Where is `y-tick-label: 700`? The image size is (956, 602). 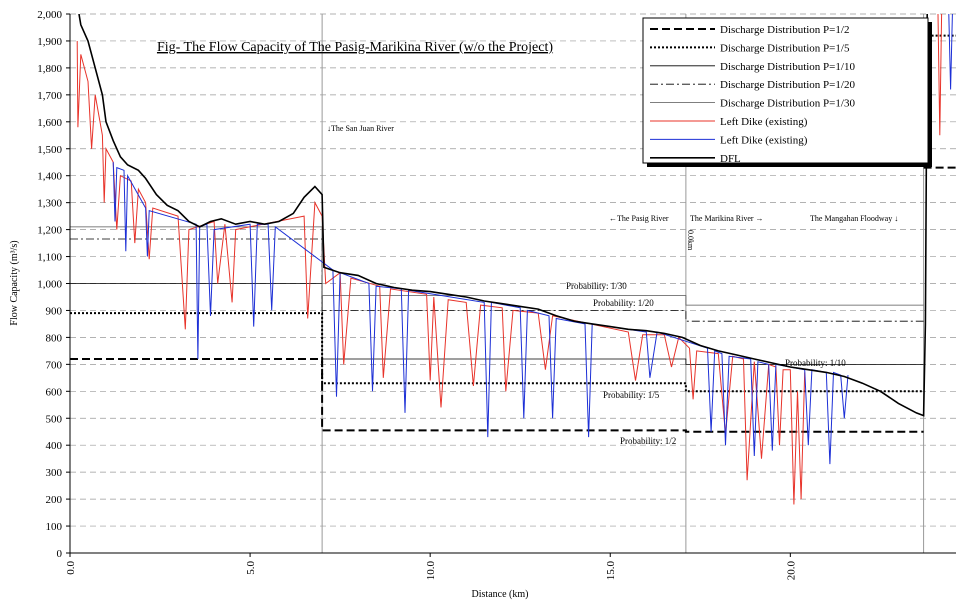 y-tick-label: 700 is located at coordinates (54, 365).